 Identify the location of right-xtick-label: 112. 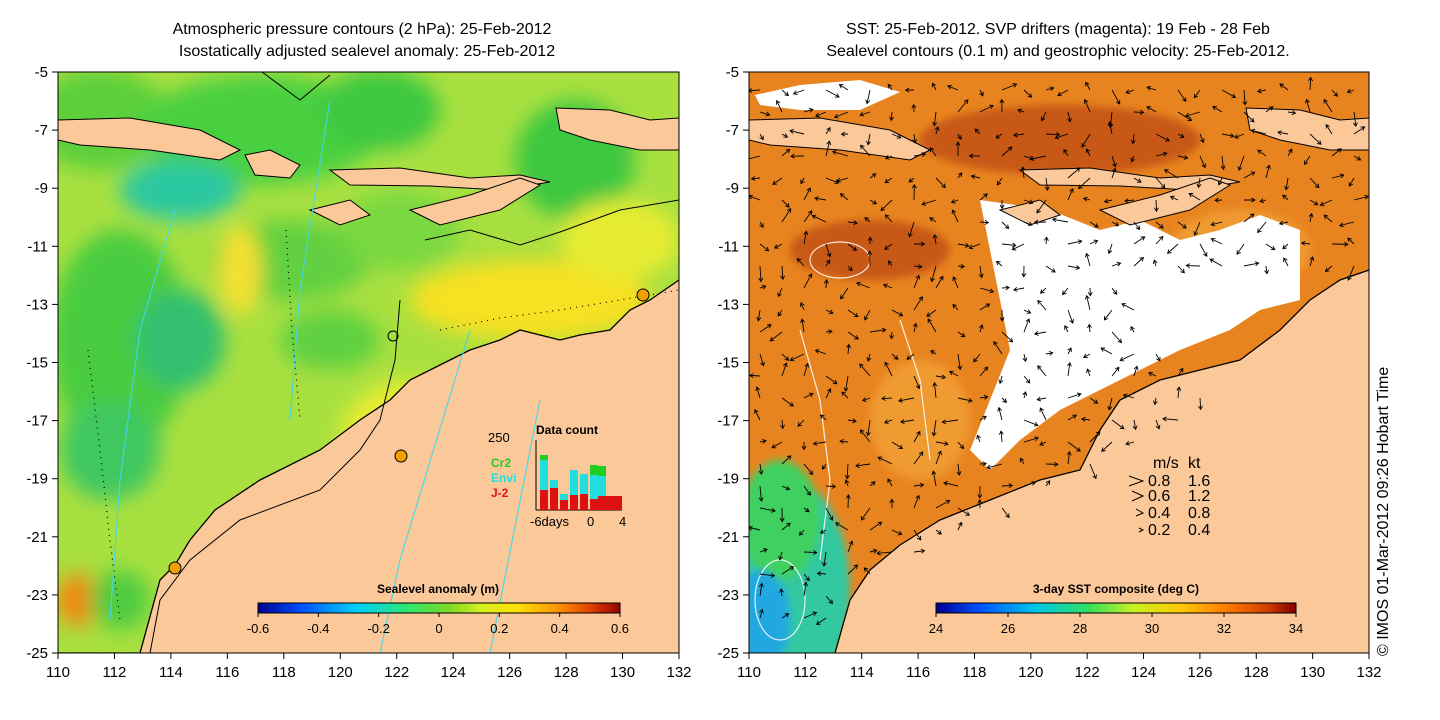
(805, 672).